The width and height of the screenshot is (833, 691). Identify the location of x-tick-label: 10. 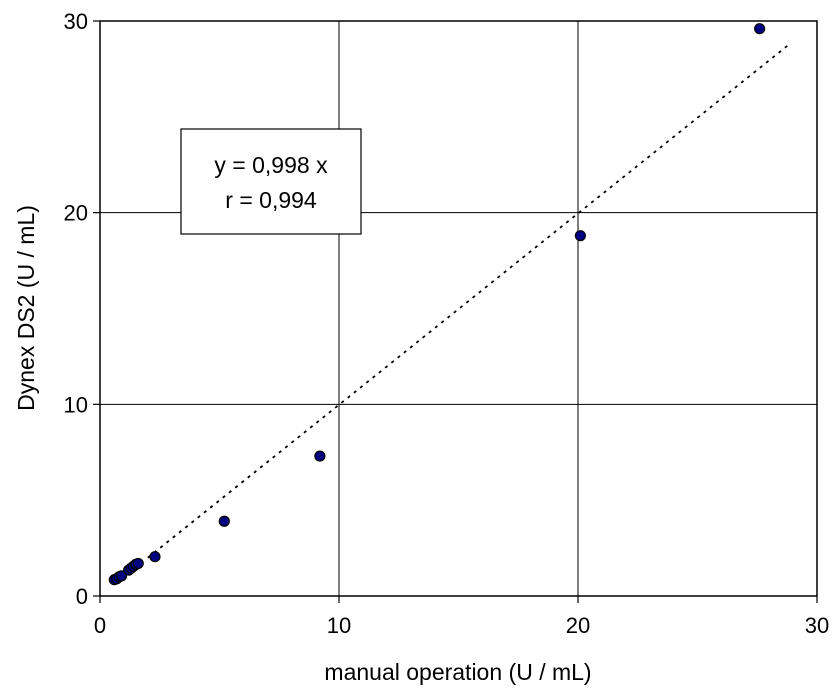
(339, 625).